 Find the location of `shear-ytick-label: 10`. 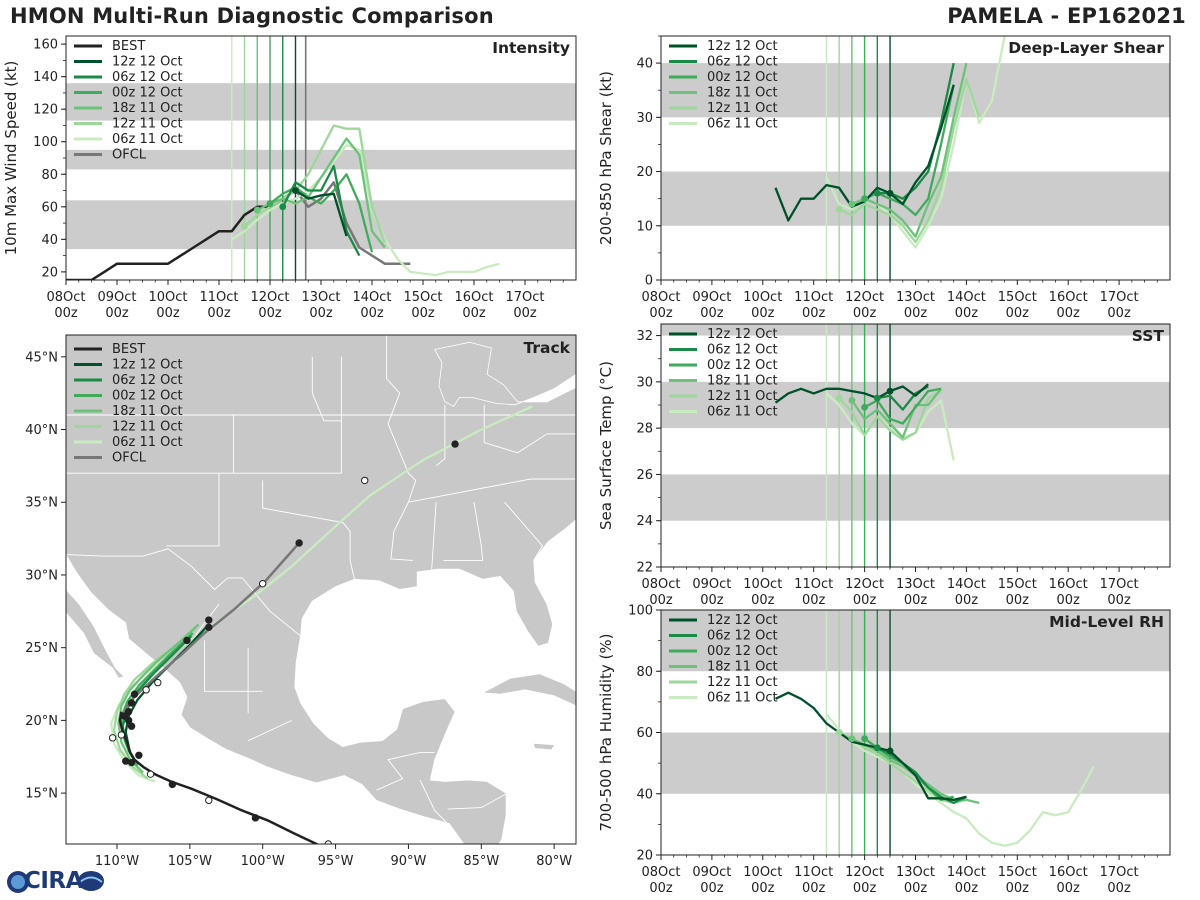

shear-ytick-label: 10 is located at coordinates (644, 226).